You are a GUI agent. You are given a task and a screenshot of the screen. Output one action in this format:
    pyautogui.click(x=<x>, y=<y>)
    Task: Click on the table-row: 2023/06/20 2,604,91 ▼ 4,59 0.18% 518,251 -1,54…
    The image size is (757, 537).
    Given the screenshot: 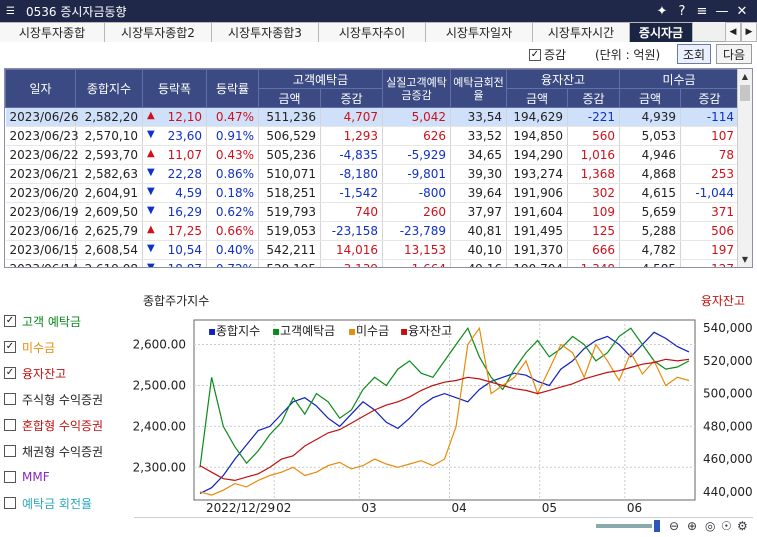 What is the action you would take?
    pyautogui.click(x=372, y=193)
    